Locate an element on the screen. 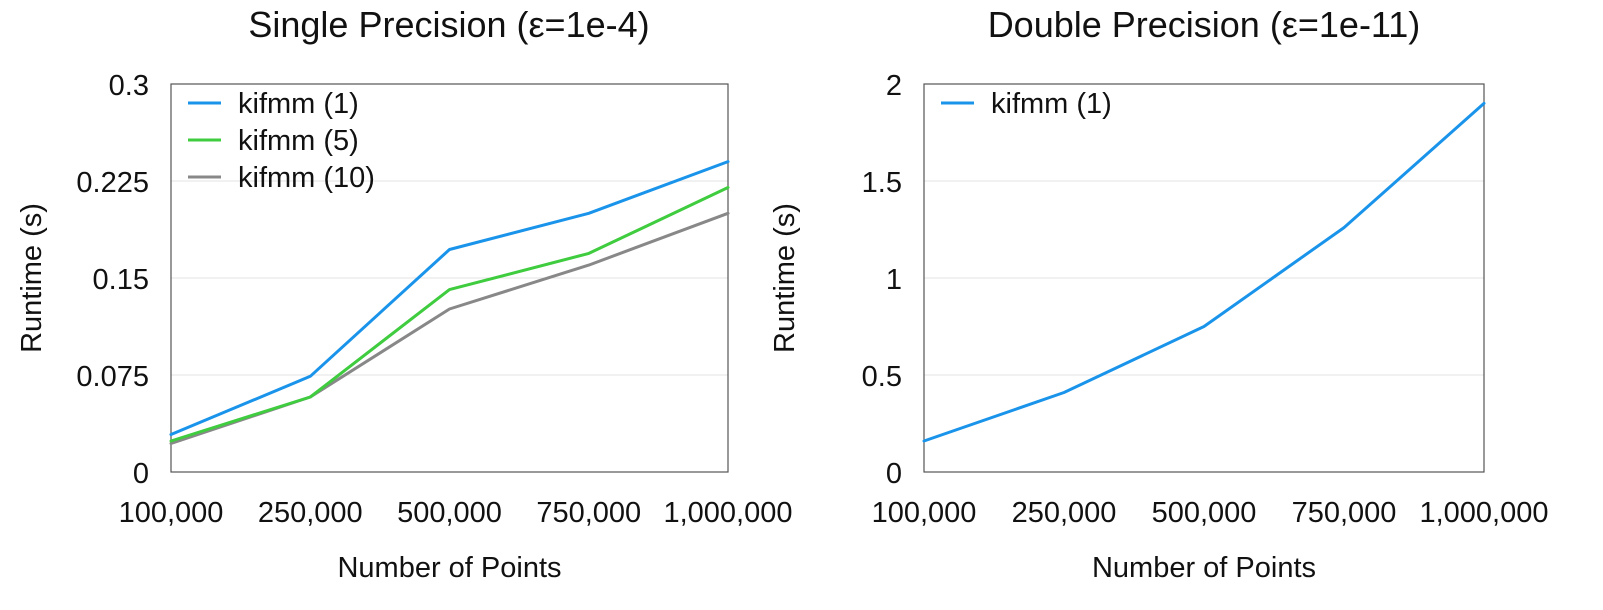 The image size is (1603, 610). chart1-ytick-label: 0.225 is located at coordinates (112, 183).